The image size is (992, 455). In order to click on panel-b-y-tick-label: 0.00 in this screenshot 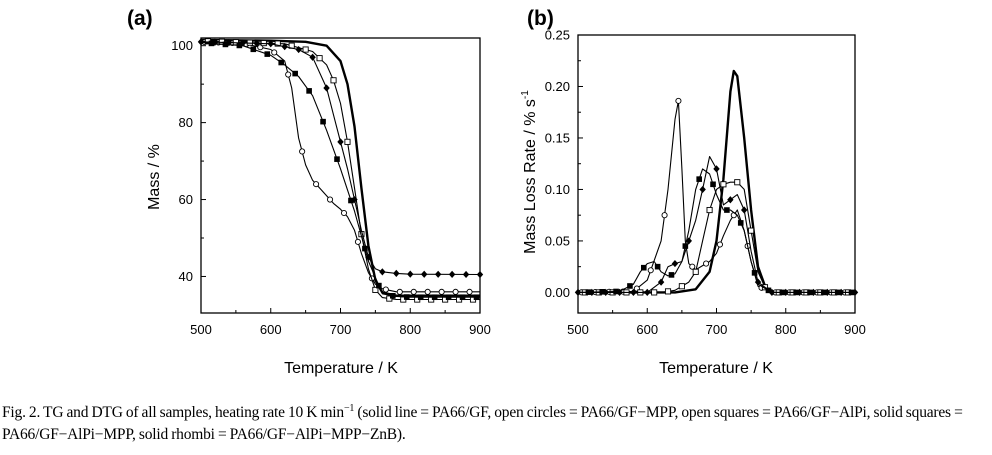, I will do `click(557, 292)`.